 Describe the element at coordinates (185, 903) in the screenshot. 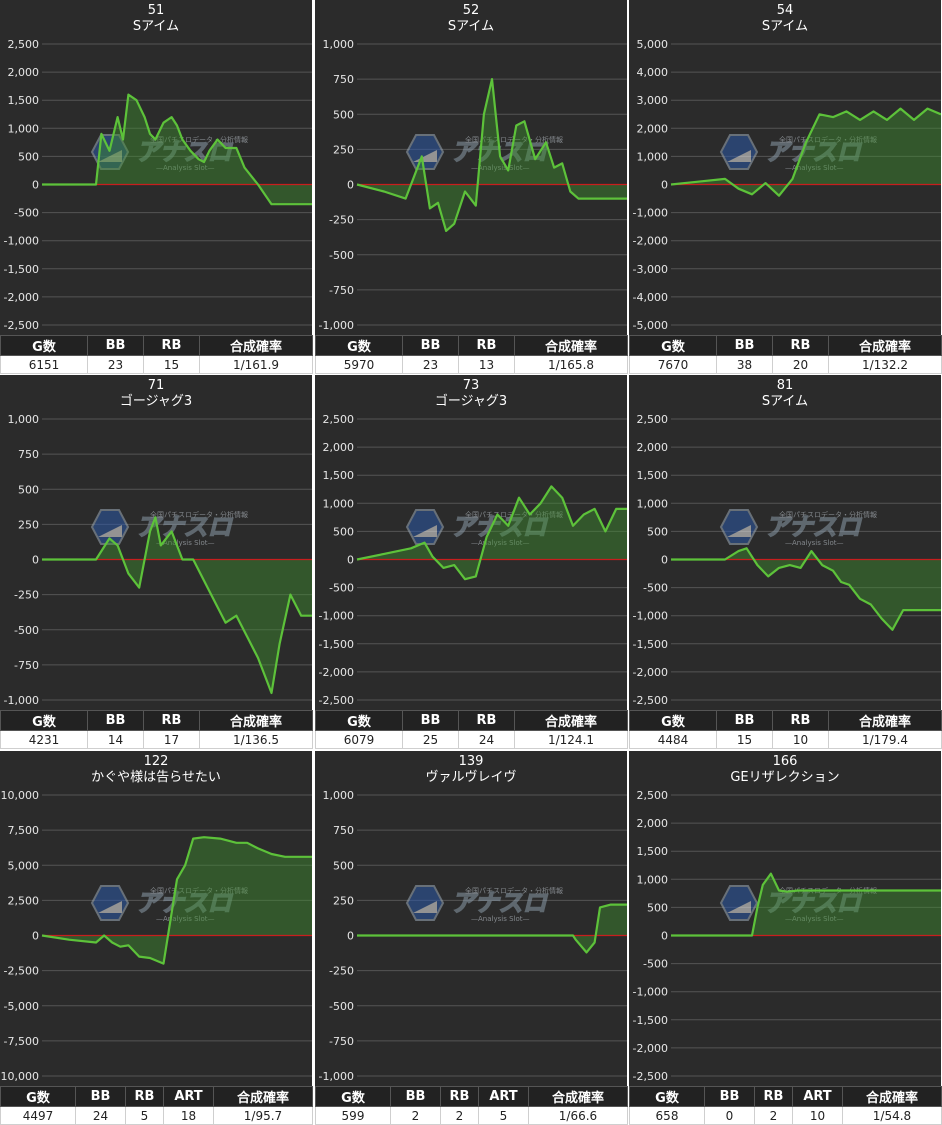

I see `watermark-brand: アナスロ` at that location.